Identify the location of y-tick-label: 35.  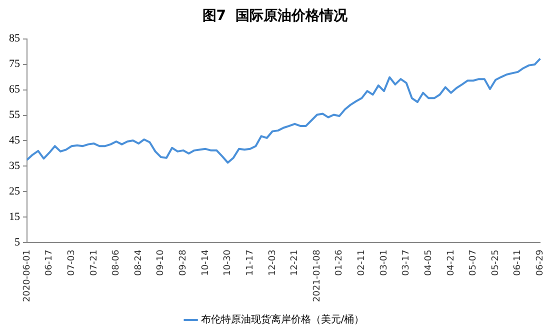
(14, 166).